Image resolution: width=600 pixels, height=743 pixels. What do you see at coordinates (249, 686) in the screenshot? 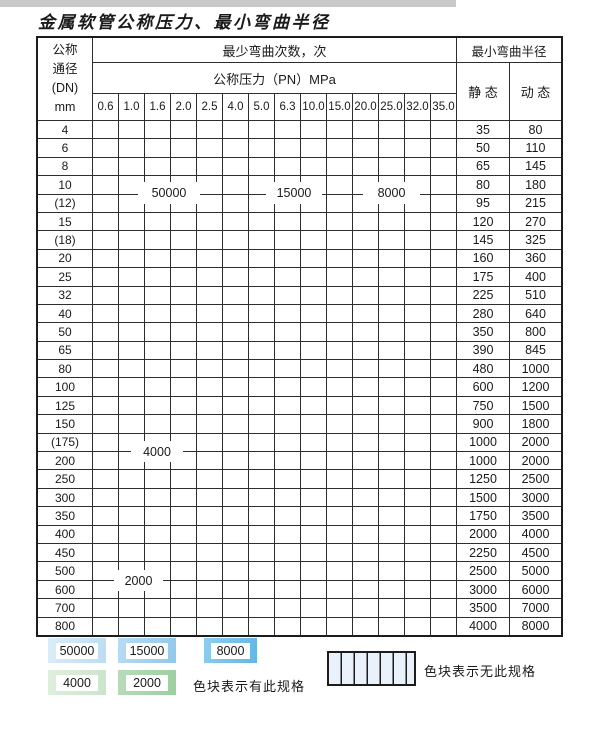
I see `legend-has-spec-text: 色块表示有此规格` at bounding box center [249, 686].